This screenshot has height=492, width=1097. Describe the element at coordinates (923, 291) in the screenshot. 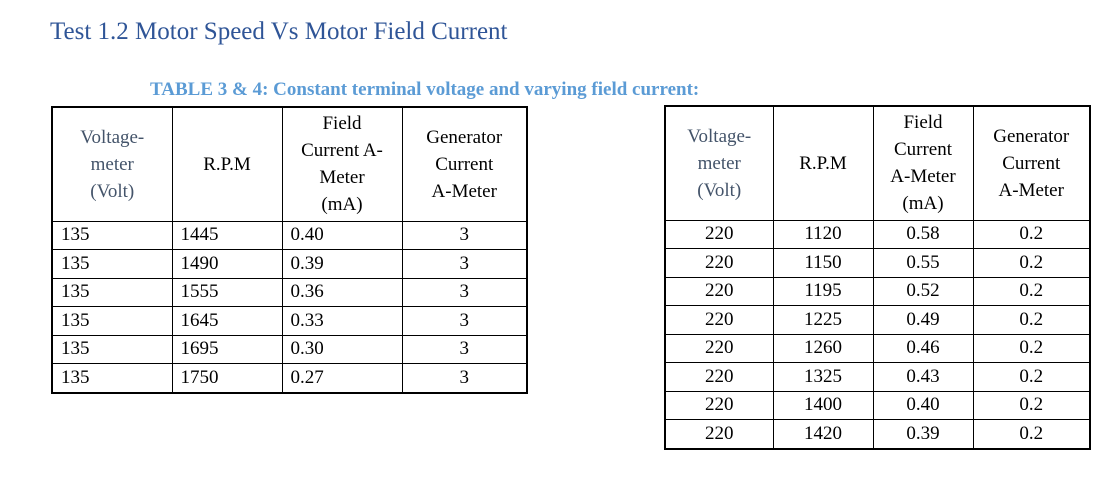

I see `cell-field-current: 0.52` at that location.